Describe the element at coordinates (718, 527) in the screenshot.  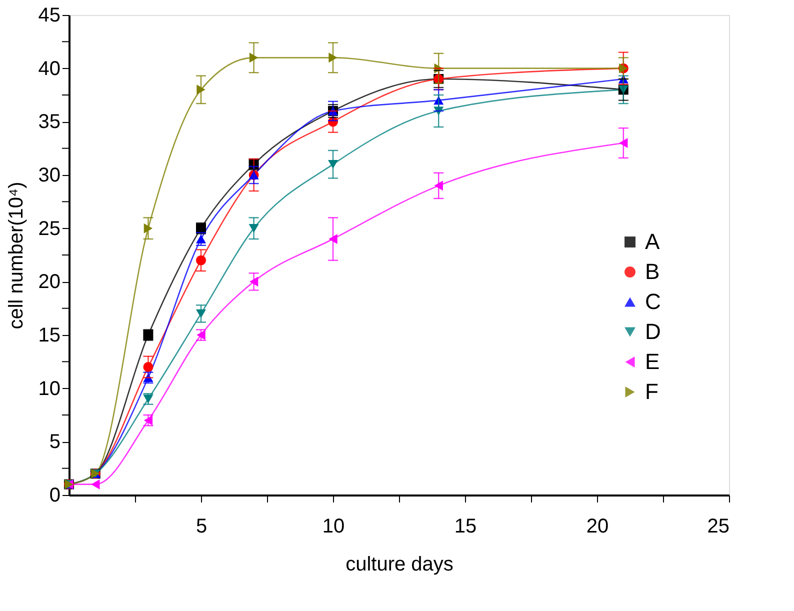
I see `x-tick-label: 25` at that location.